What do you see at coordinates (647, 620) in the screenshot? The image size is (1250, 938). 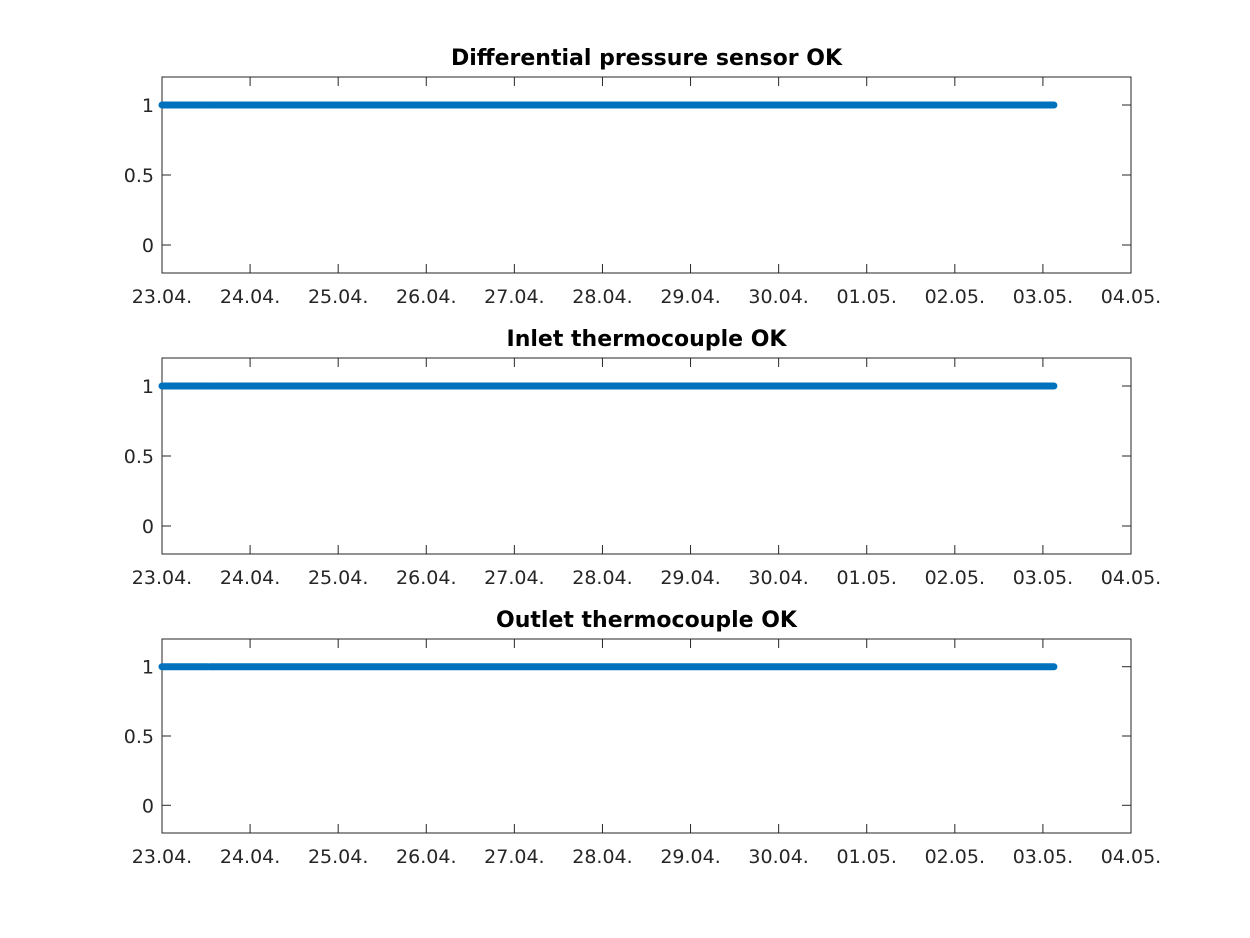 I see `axes-title: Outlet thermocouple OK` at bounding box center [647, 620].